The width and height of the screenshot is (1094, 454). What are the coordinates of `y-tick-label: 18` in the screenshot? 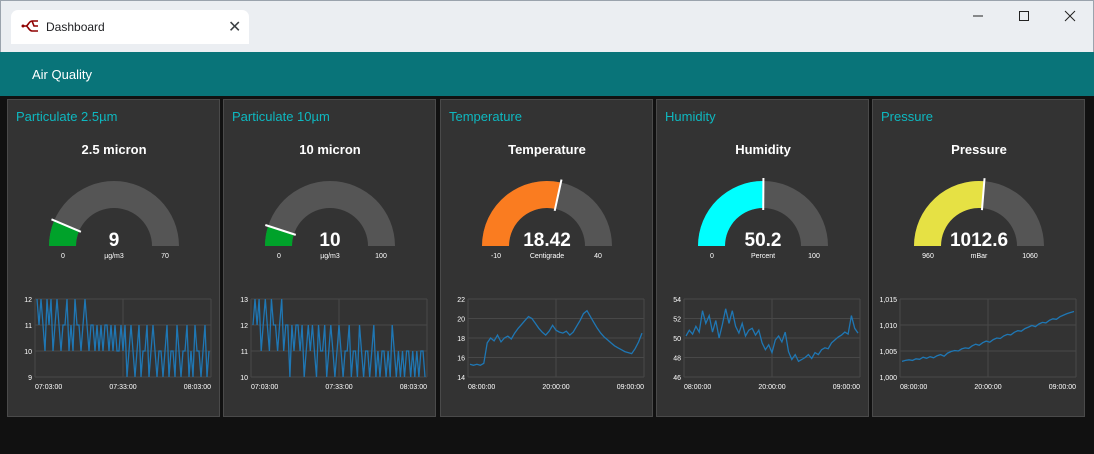 It's located at (461, 339).